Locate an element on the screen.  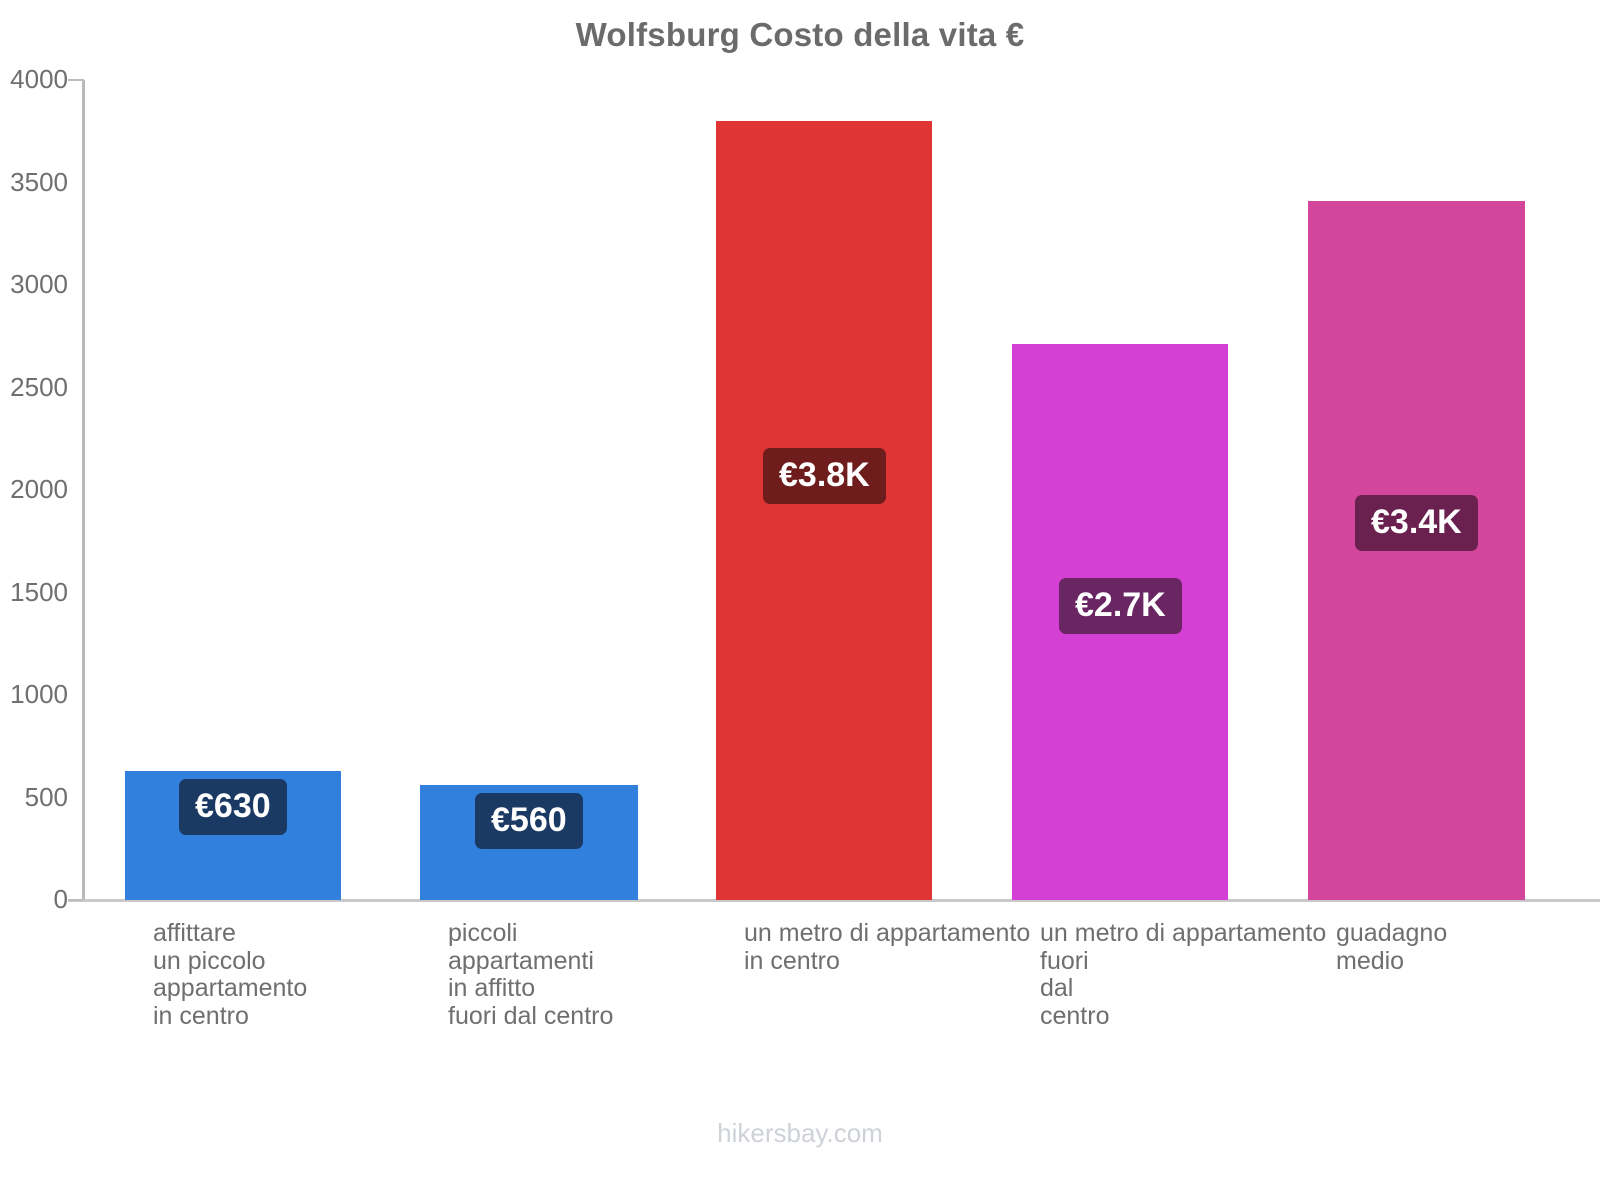
y-axis-tick-label: 0 is located at coordinates (60, 899).